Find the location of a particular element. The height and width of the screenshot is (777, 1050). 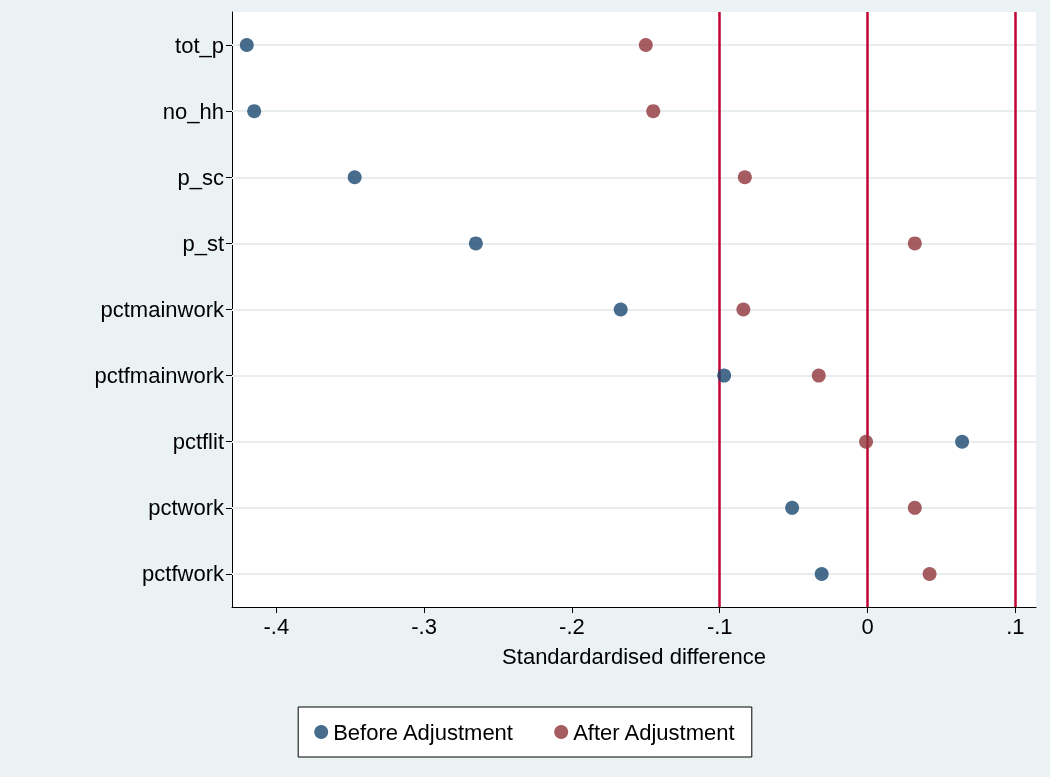

y-tick-label: tot_p is located at coordinates (199, 45).